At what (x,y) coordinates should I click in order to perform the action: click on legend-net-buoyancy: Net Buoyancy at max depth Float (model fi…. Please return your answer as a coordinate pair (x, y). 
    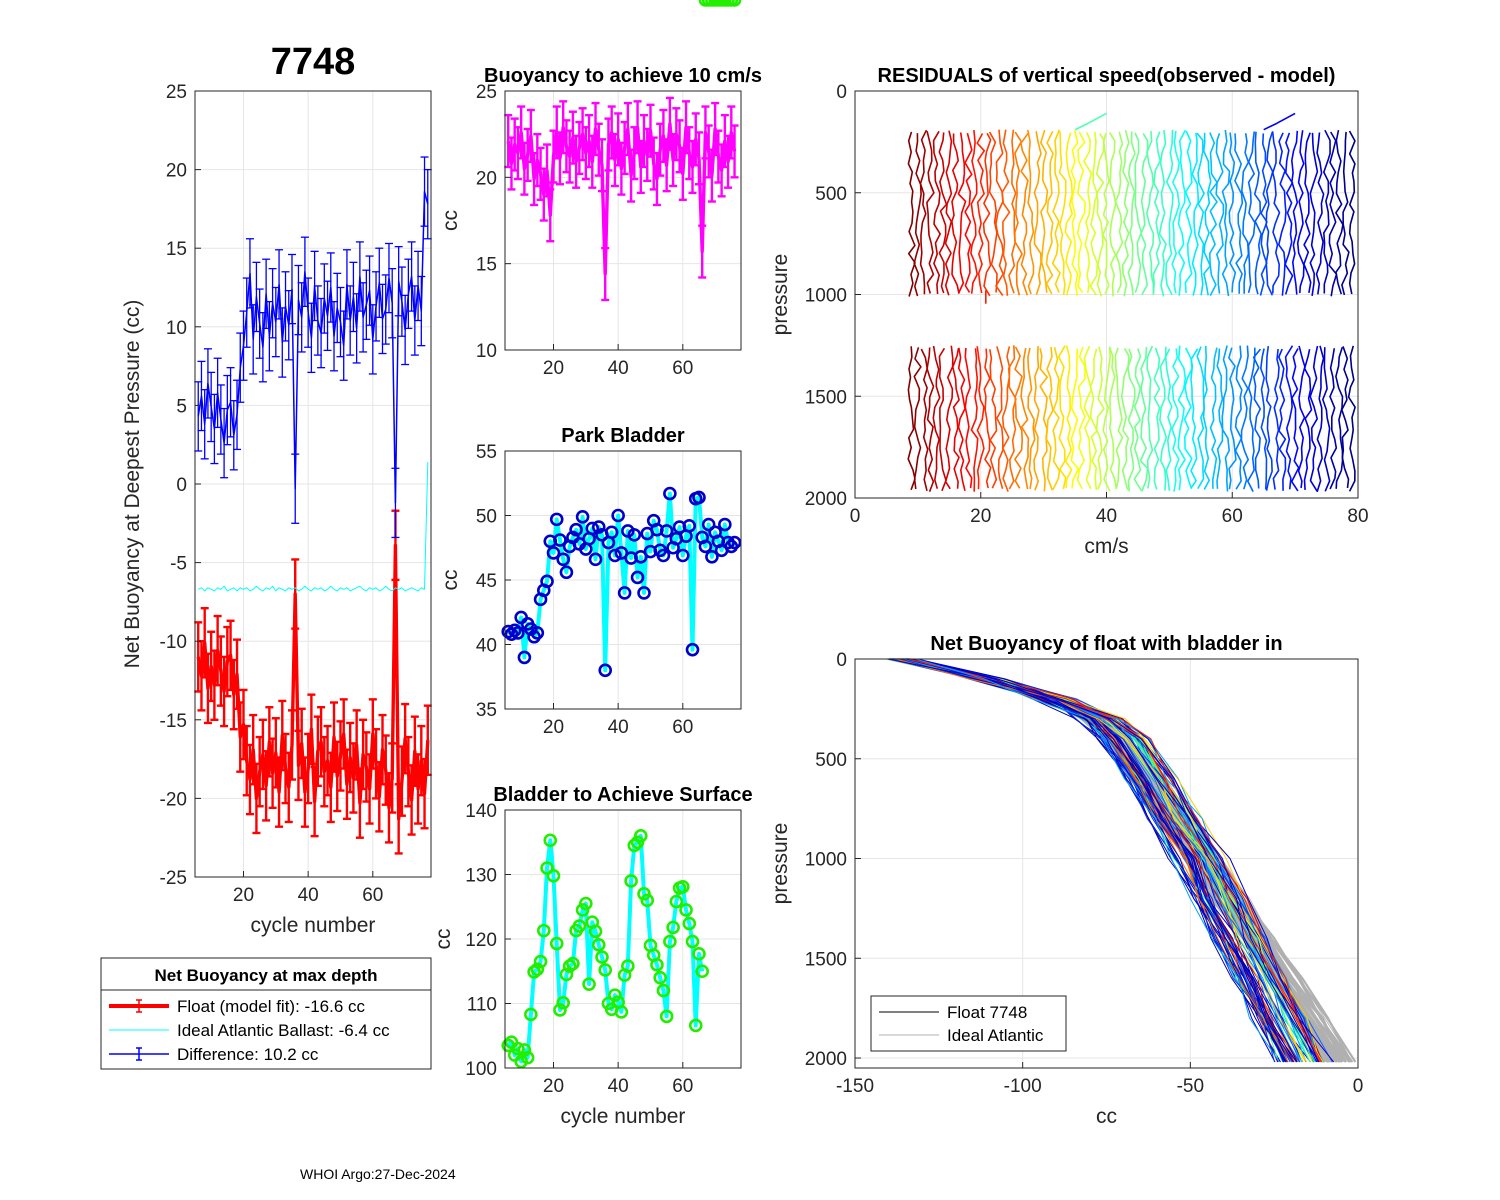
    Looking at the image, I should click on (266, 1013).